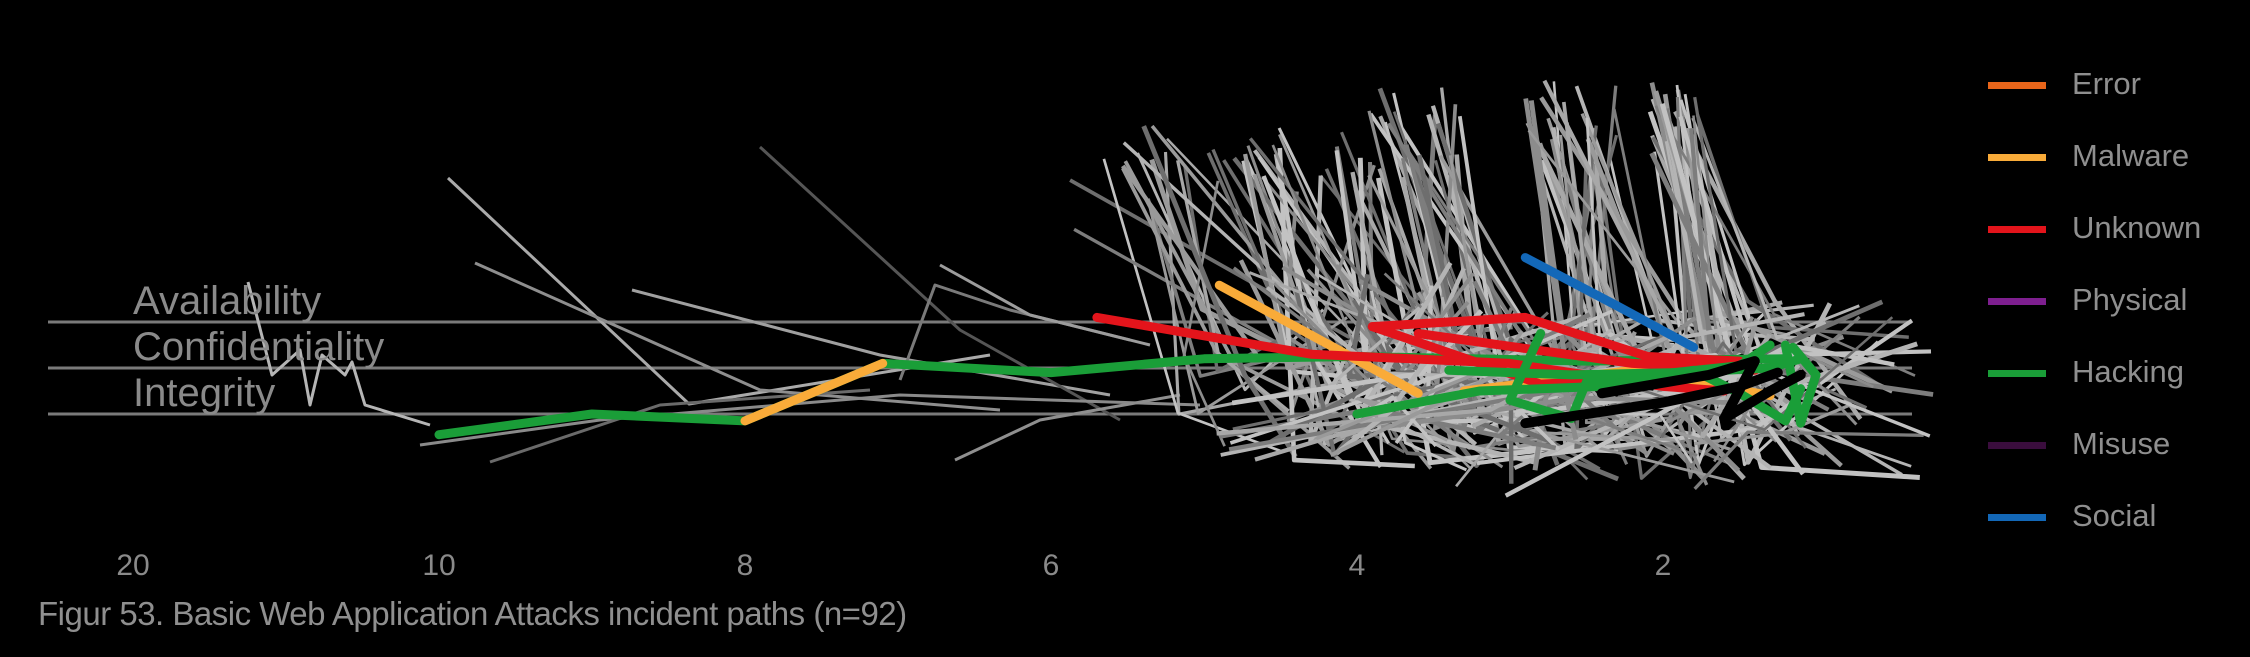 This screenshot has height=657, width=2250. What do you see at coordinates (204, 393) in the screenshot?
I see `category-label-integrity: Integrity` at bounding box center [204, 393].